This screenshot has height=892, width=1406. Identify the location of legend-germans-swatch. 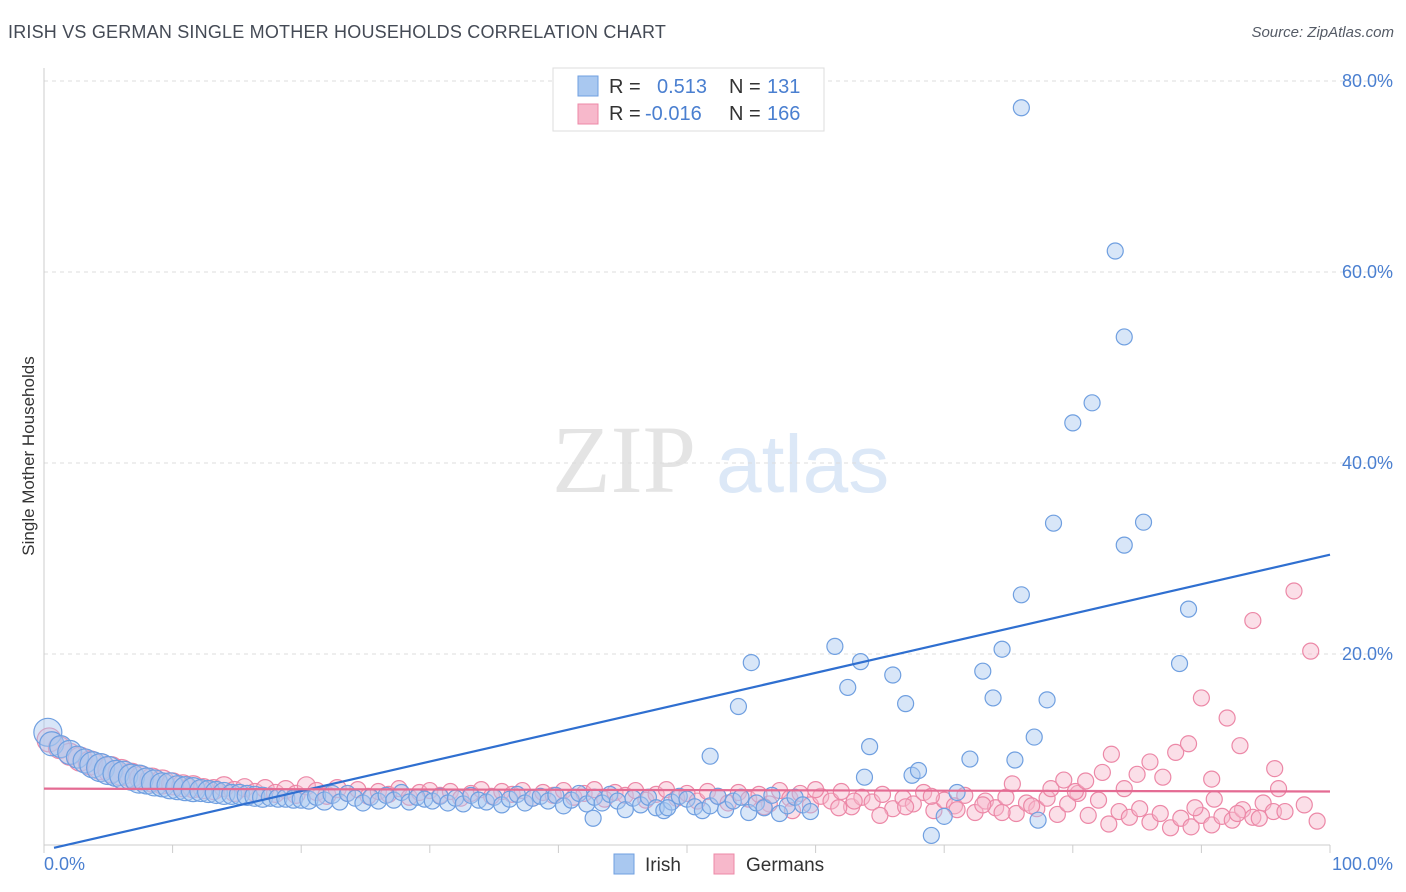
(588, 114).